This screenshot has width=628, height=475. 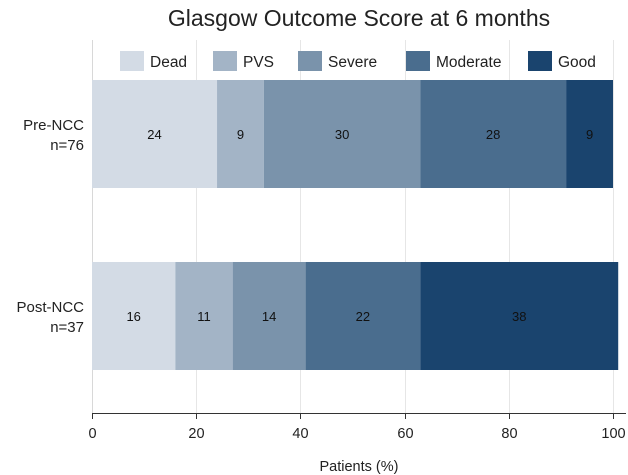 I want to click on legend-label-severe: Severe, so click(x=352, y=62).